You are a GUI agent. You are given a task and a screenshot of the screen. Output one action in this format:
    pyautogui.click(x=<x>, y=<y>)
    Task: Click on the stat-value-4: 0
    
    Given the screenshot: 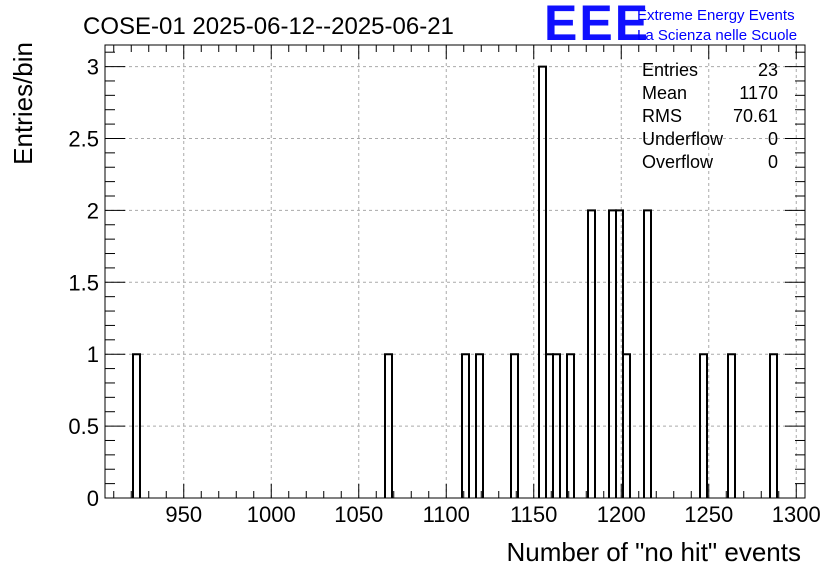 What is the action you would take?
    pyautogui.click(x=773, y=162)
    